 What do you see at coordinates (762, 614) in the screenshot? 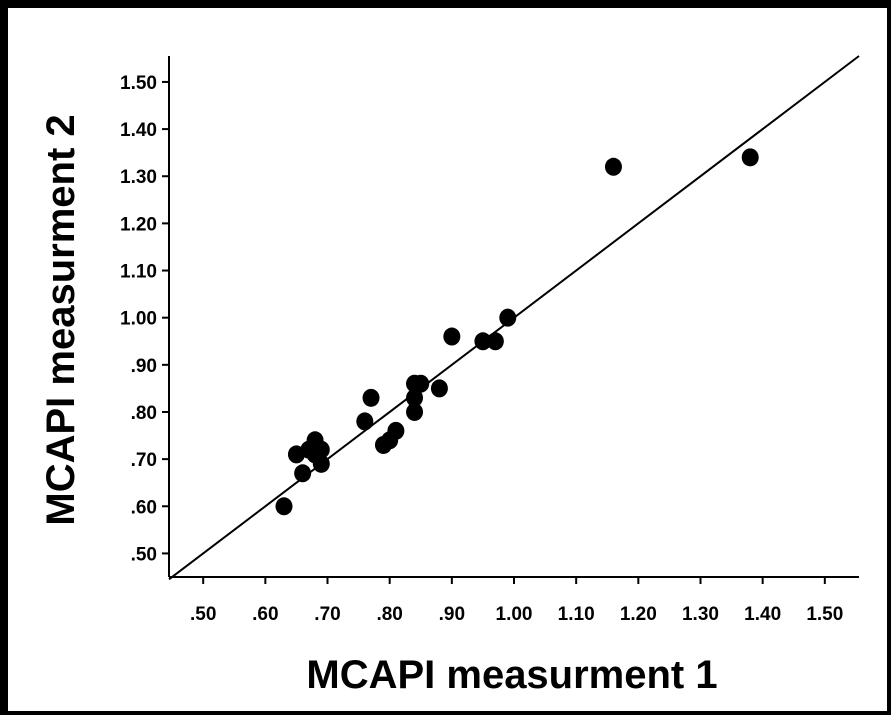
I see `x-tick-label: 1.40` at bounding box center [762, 614].